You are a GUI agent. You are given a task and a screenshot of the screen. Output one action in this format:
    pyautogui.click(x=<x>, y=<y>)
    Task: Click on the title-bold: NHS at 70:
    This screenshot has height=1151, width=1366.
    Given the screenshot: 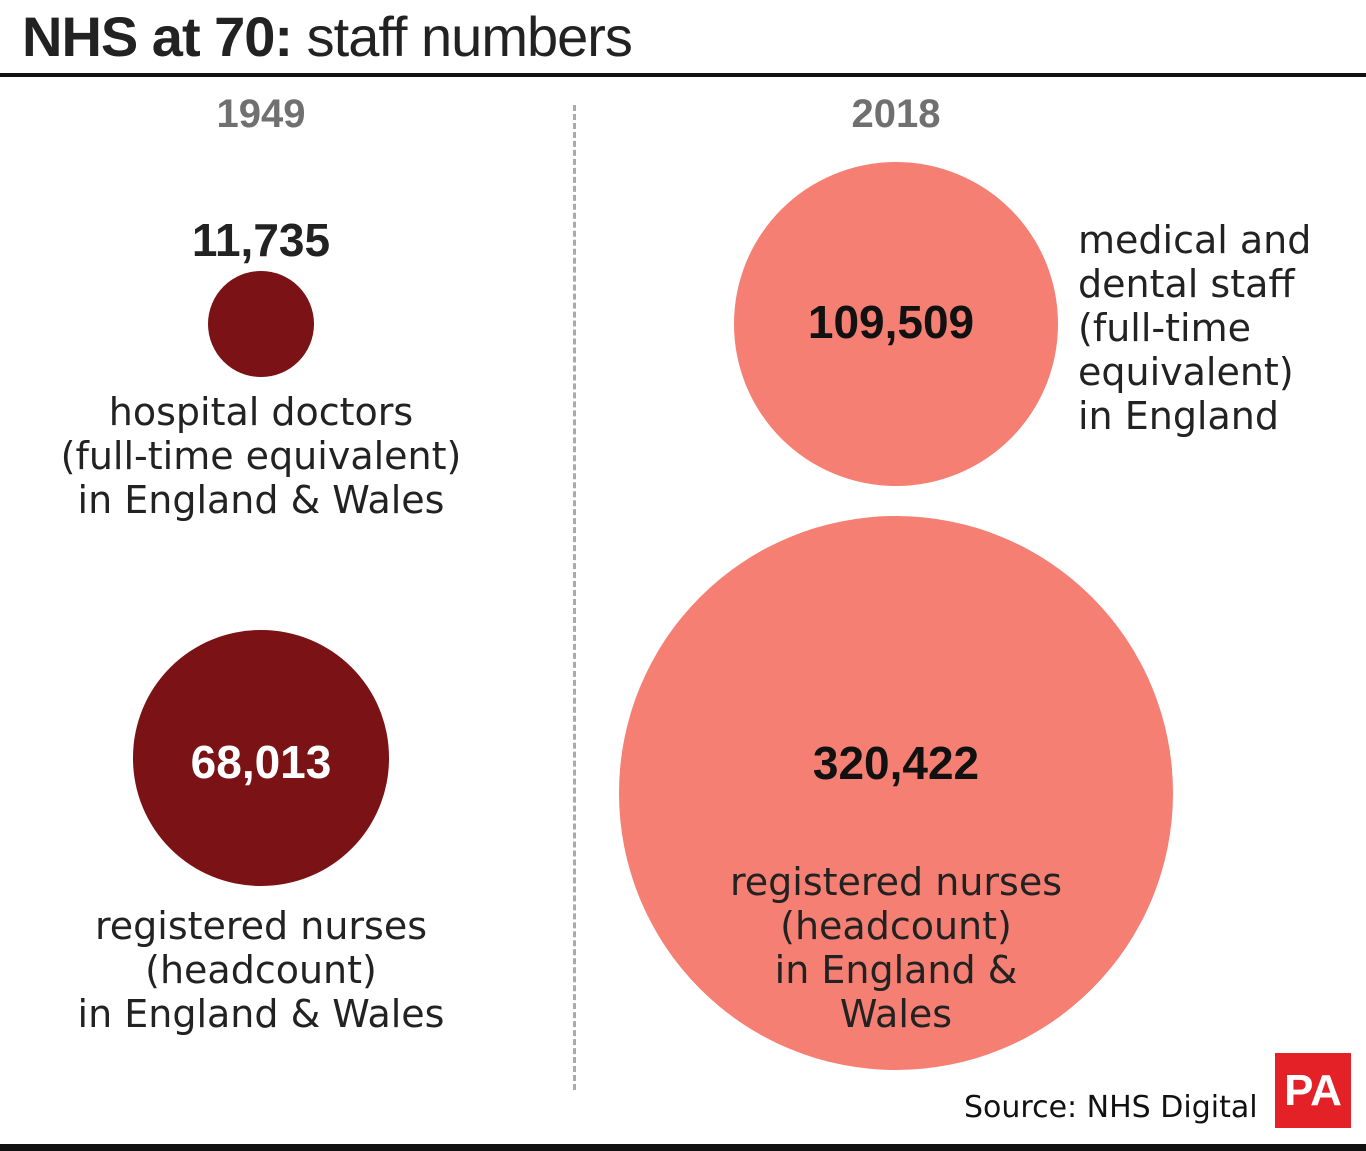 What is the action you would take?
    pyautogui.click(x=157, y=36)
    